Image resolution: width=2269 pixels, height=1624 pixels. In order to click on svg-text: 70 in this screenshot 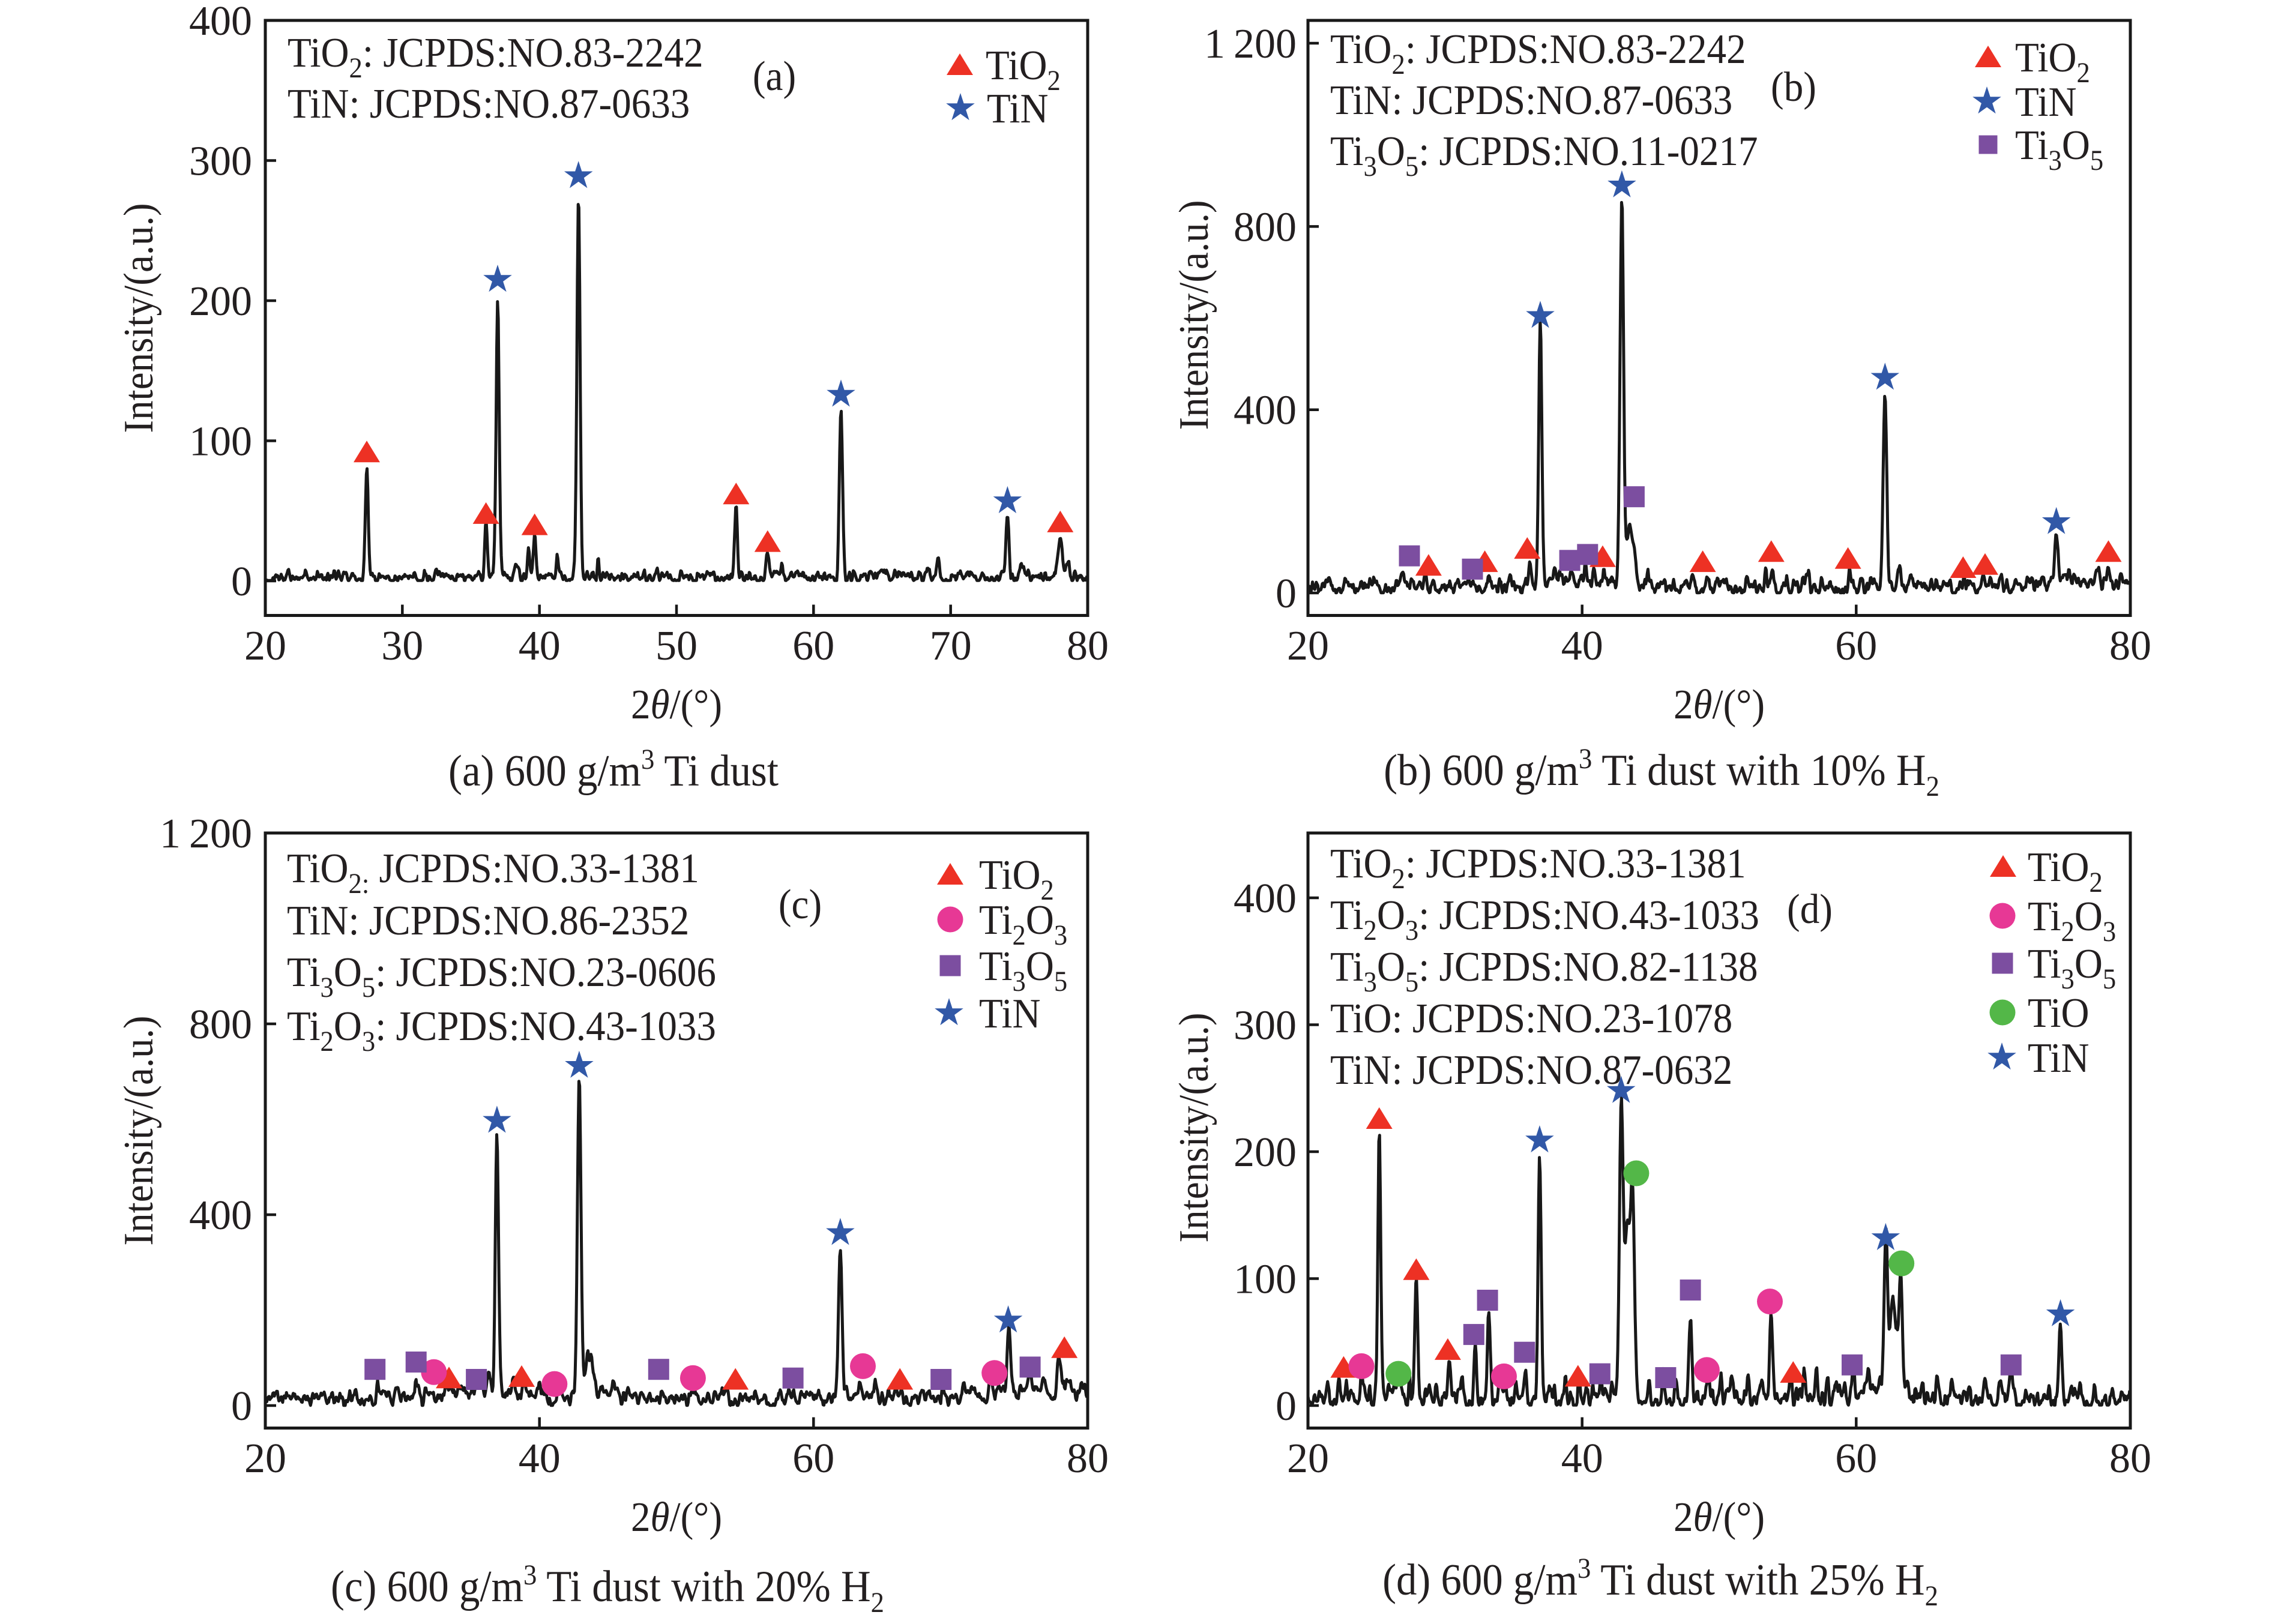, I will do `click(951, 646)`.